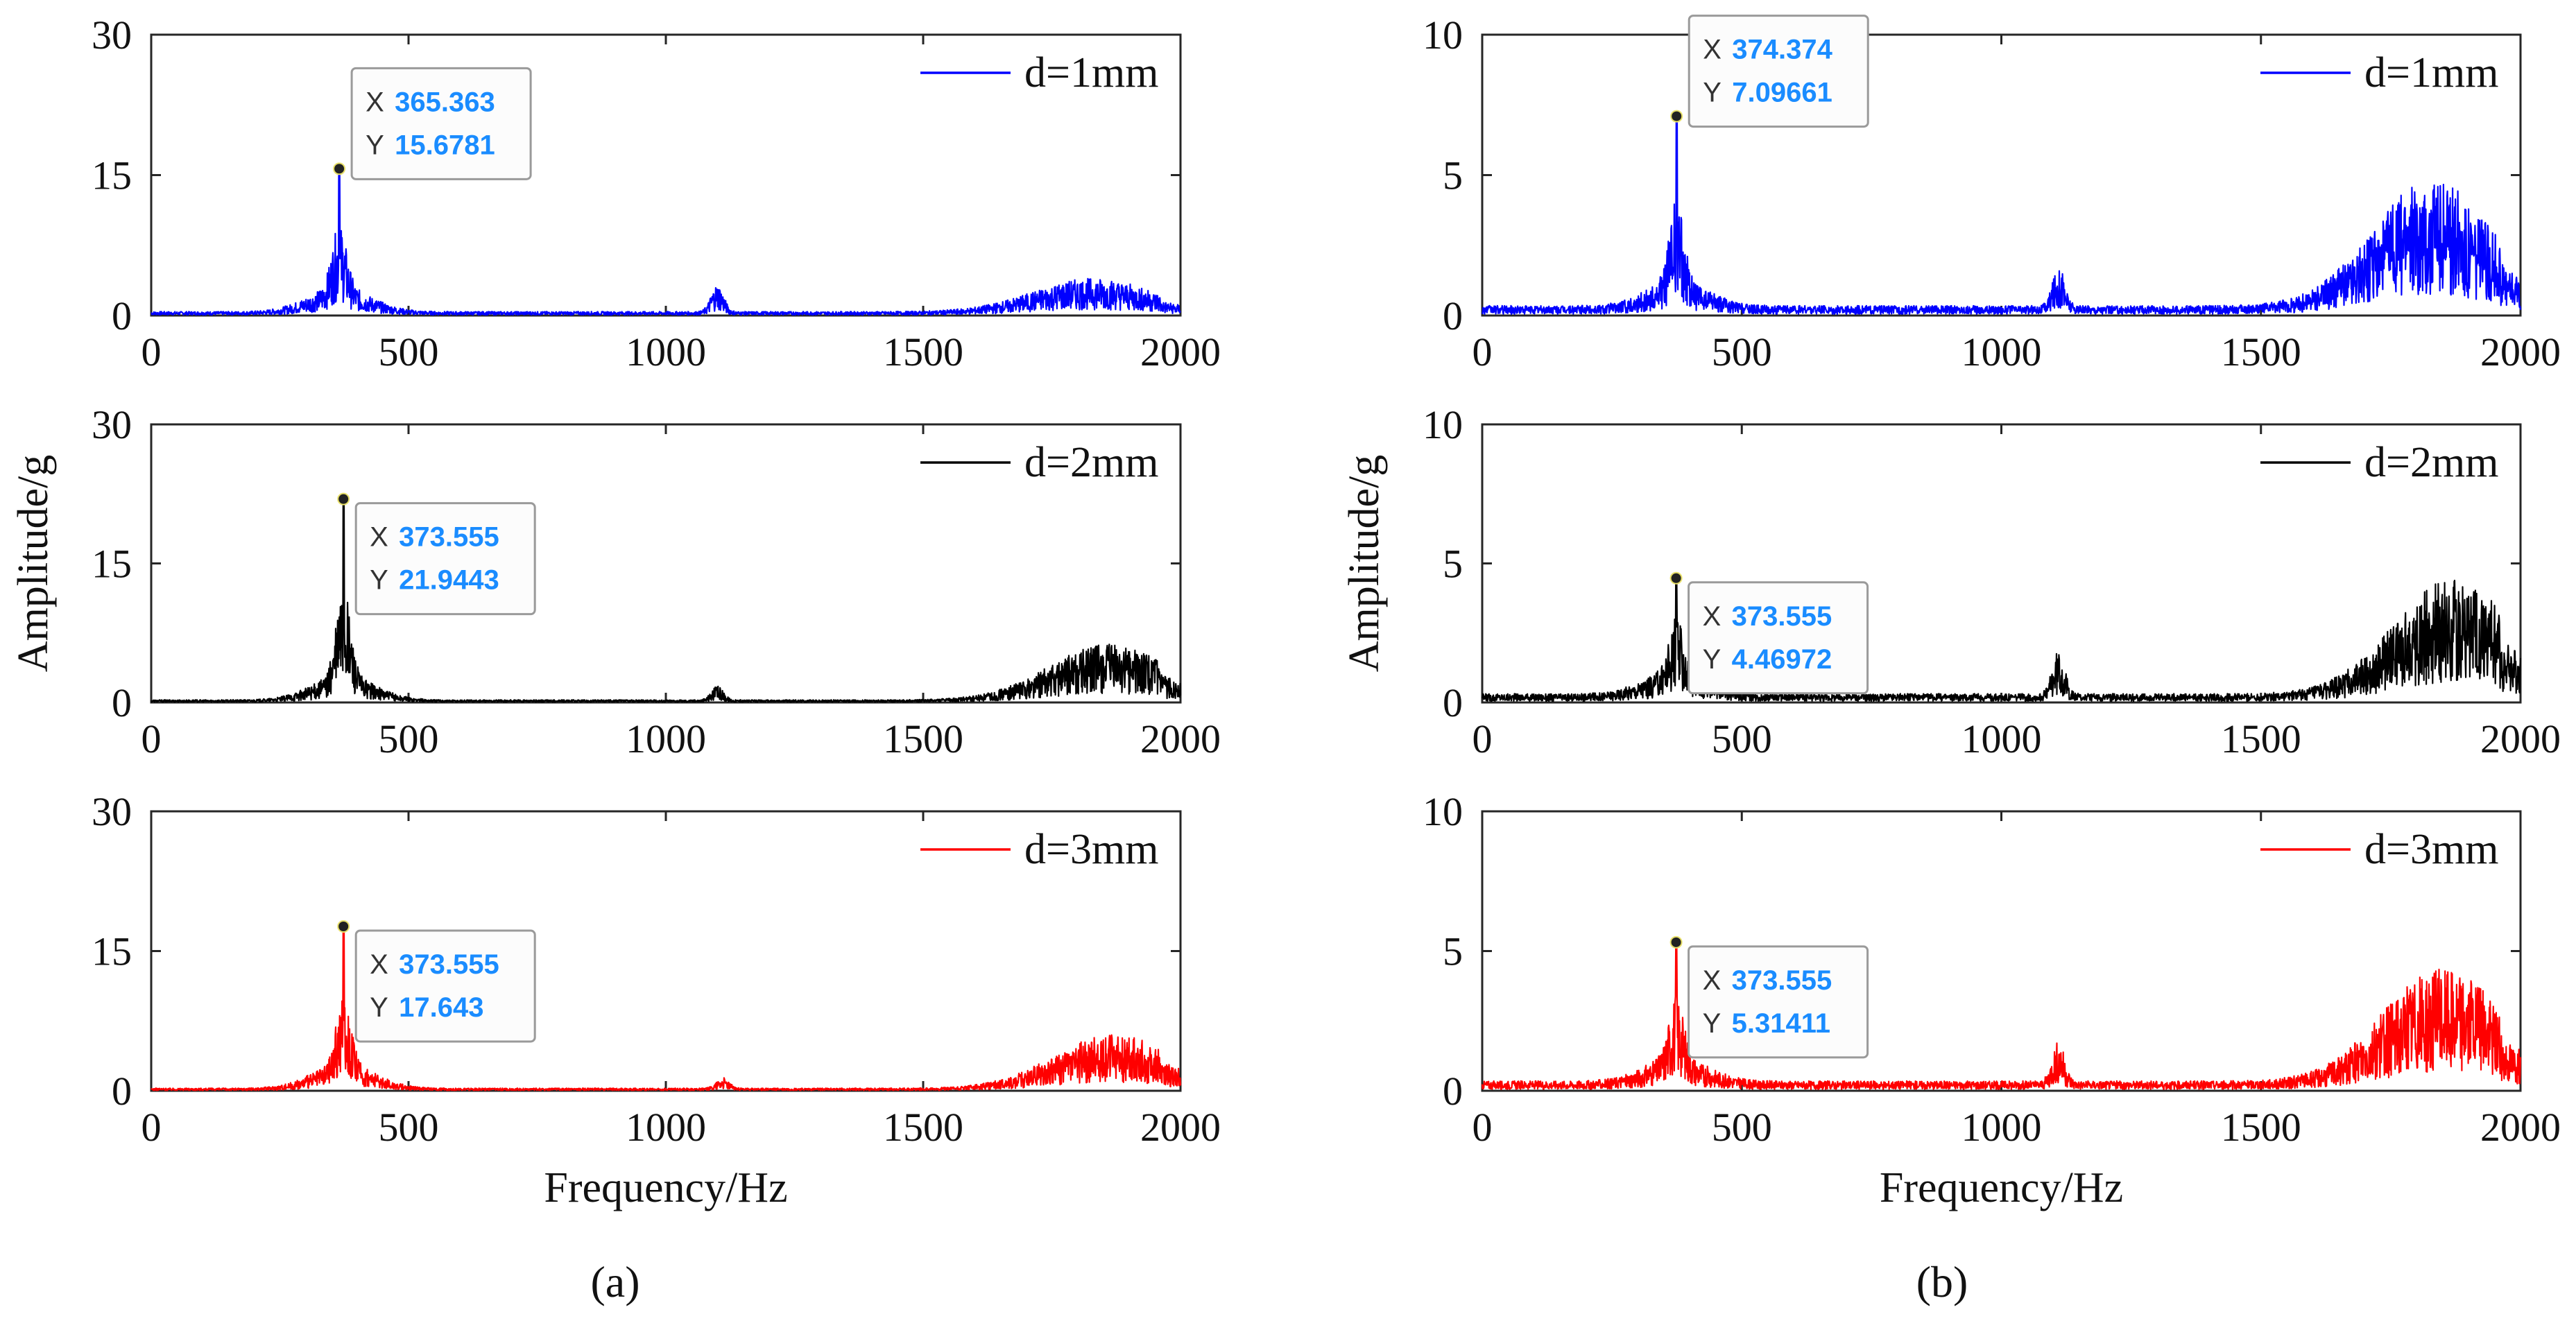 This screenshot has height=1321, width=2576. Describe the element at coordinates (2001, 738) in the screenshot. I see `chart-b2-xtick-label: 1000` at that location.